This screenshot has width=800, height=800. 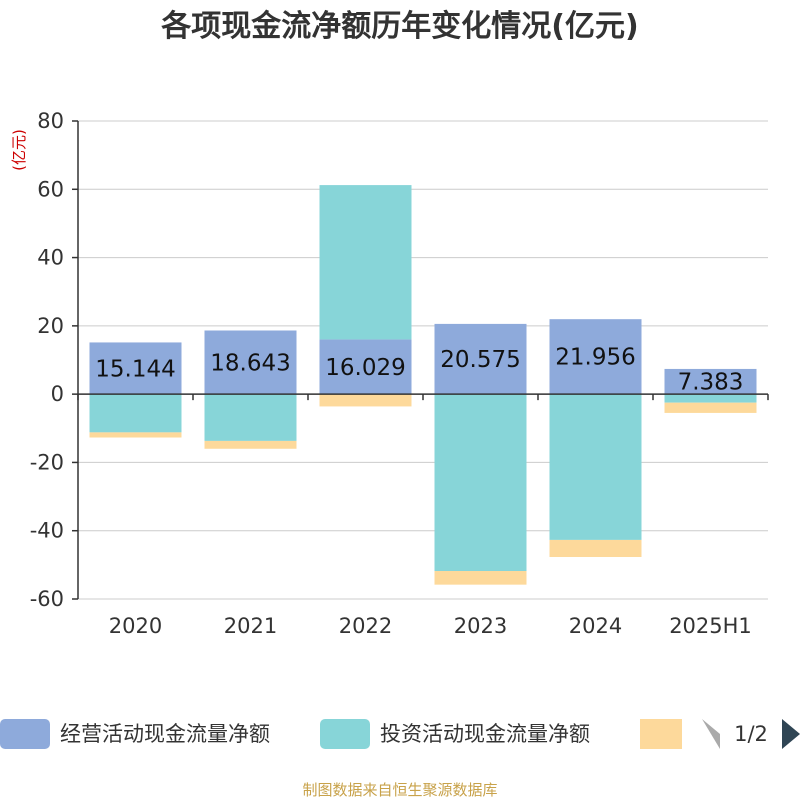 What do you see at coordinates (751, 734) in the screenshot?
I see `legend-pager-text: 1/2` at bounding box center [751, 734].